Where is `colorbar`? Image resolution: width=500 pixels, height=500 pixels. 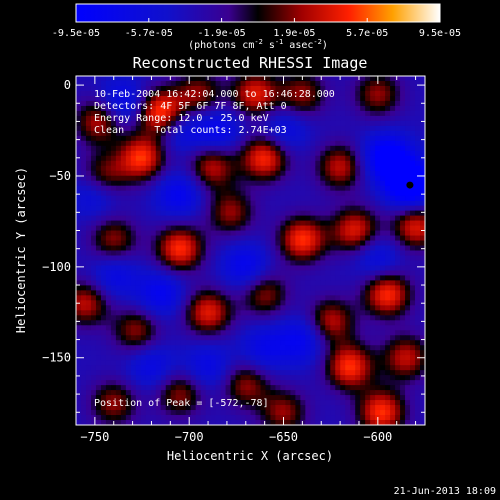 colorbar is located at coordinates (258, 13).